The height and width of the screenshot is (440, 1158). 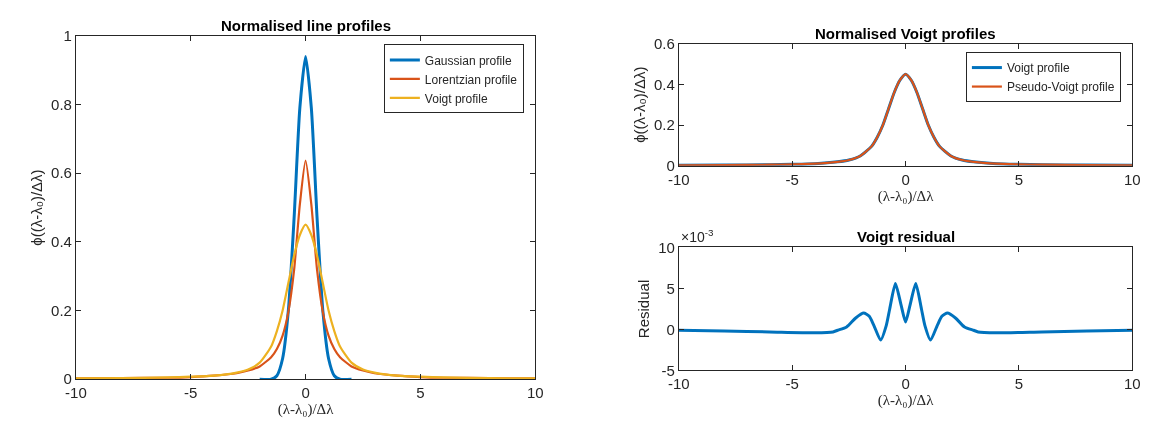 I want to click on text: ×10$^{-3}$, so click(x=698, y=236).